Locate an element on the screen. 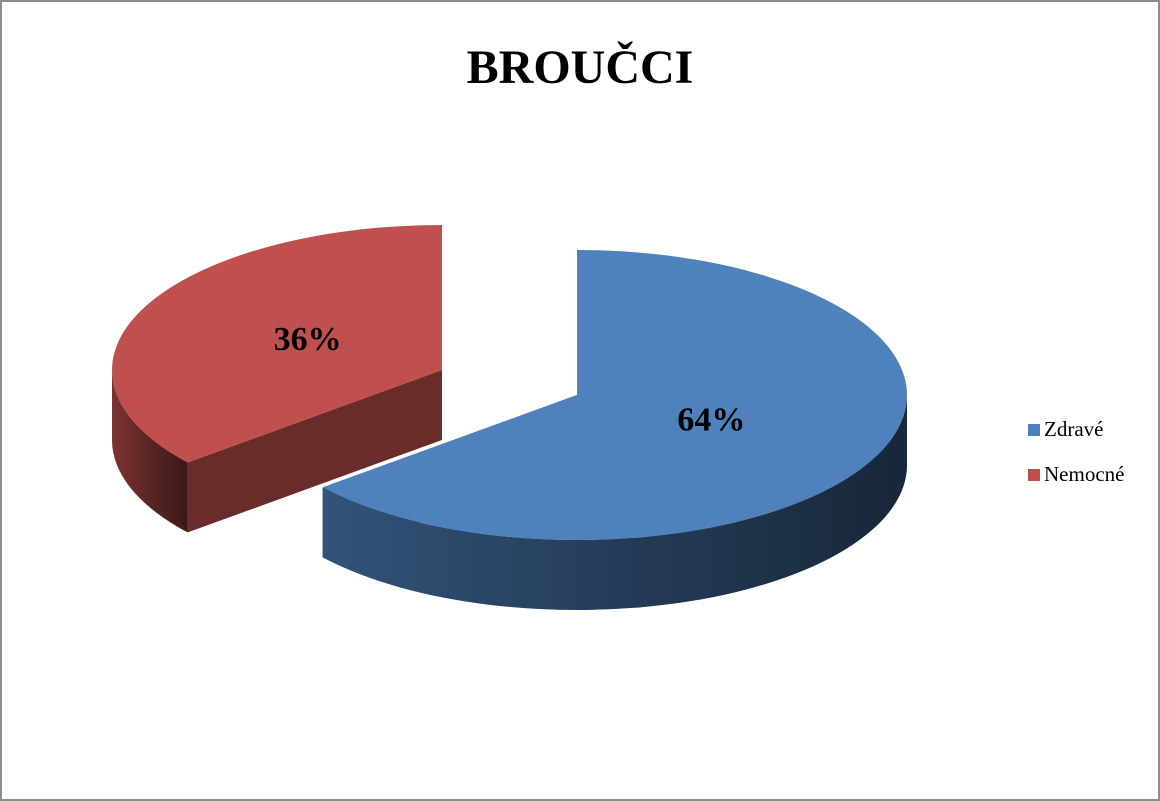  data-label: 64% is located at coordinates (711, 420).